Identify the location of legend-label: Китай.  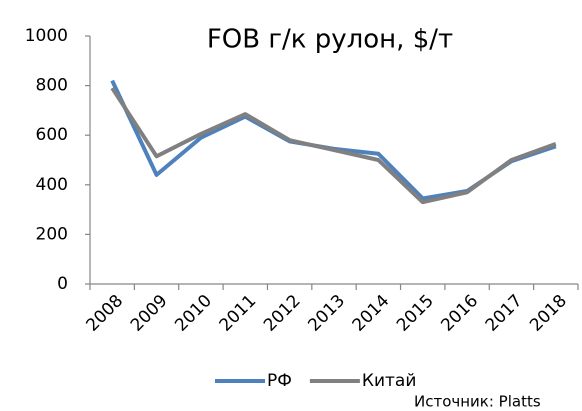
(389, 381).